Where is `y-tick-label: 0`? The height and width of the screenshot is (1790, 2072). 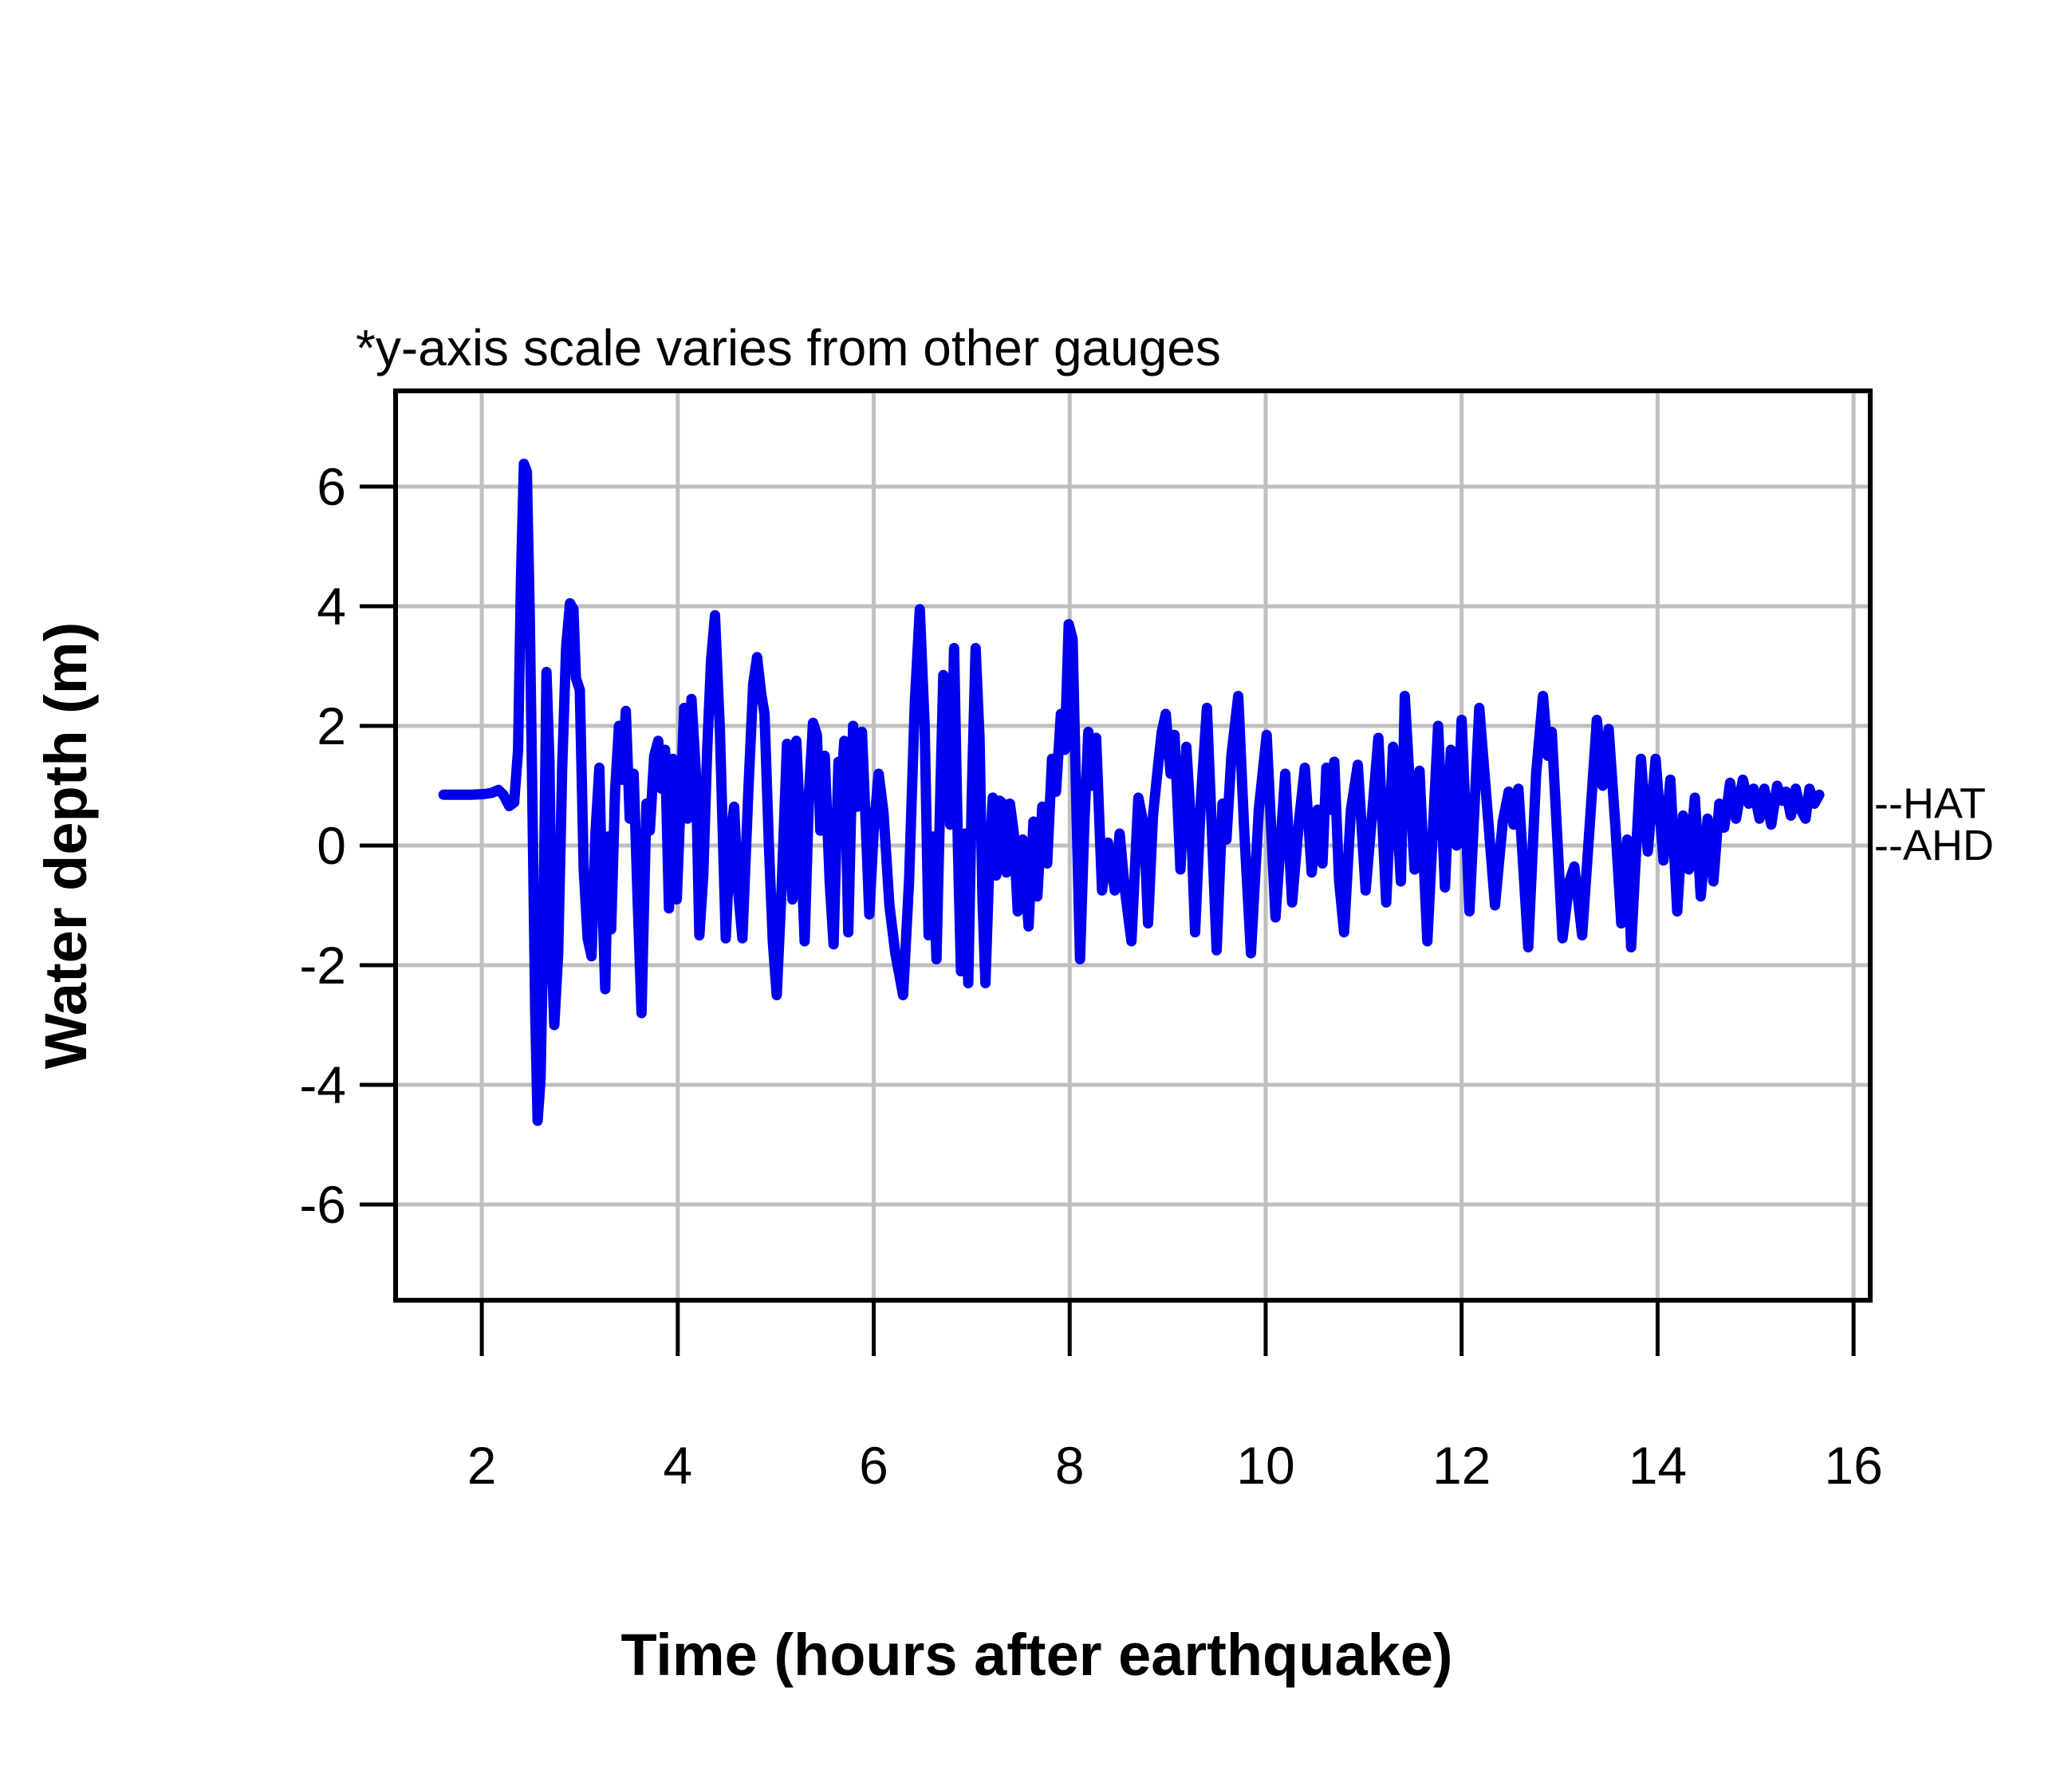 y-tick-label: 0 is located at coordinates (332, 845).